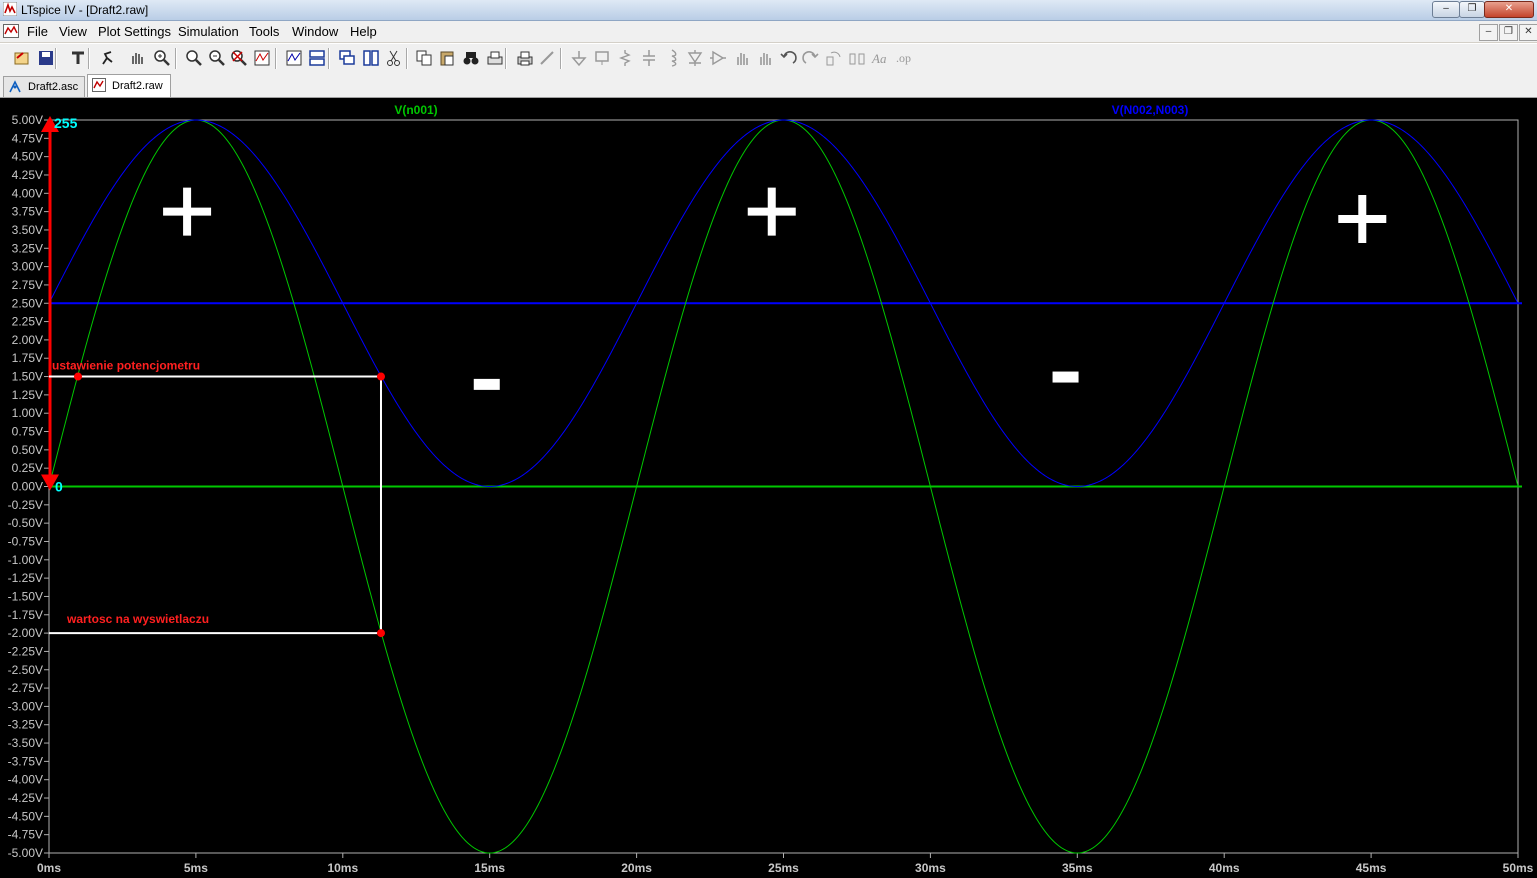 The width and height of the screenshot is (1537, 878). I want to click on menu-simulation: Simulation, so click(208, 31).